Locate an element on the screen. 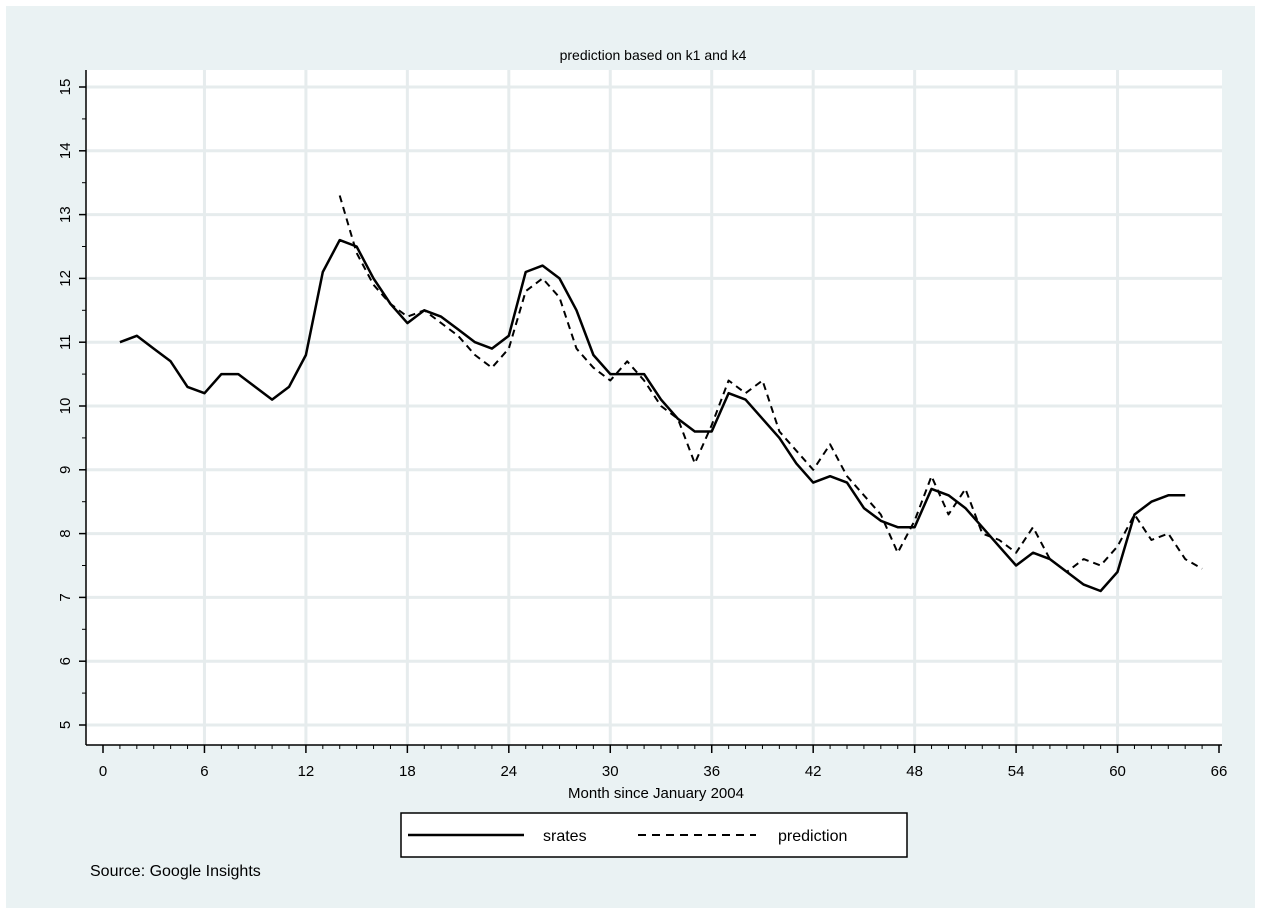 This screenshot has height=914, width=1261. chart-title: prediction based on k1 and k4 is located at coordinates (653, 55).